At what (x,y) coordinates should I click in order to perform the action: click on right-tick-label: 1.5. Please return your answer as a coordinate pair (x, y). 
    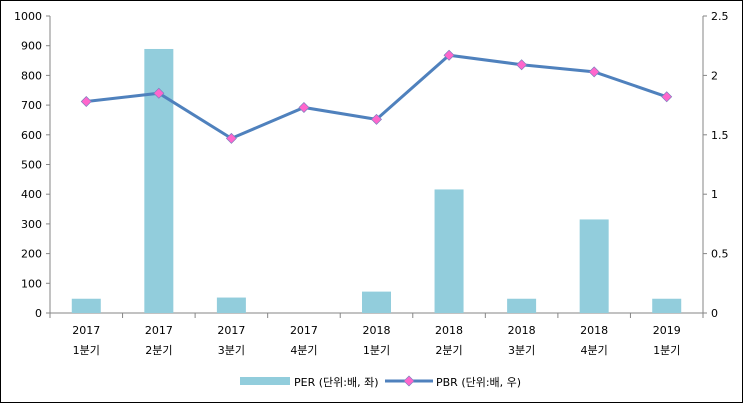
    Looking at the image, I should click on (720, 135).